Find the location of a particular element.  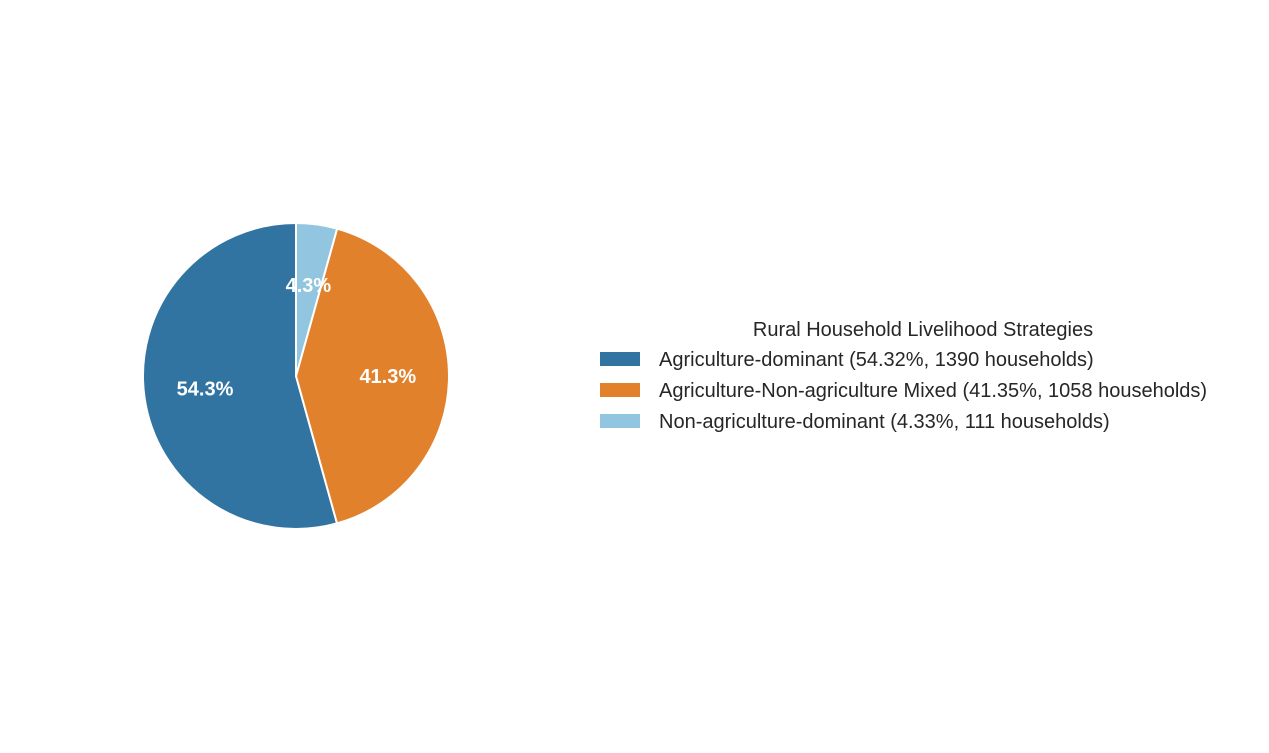

pie-slice-label-3: 4.3% is located at coordinates (309, 286).